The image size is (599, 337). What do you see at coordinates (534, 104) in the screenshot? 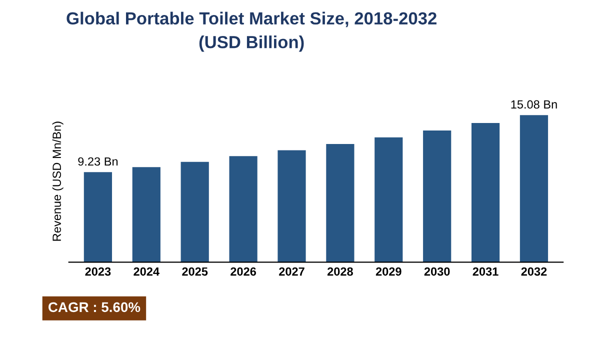
I see `data-label: 15.08 Bn` at bounding box center [534, 104].